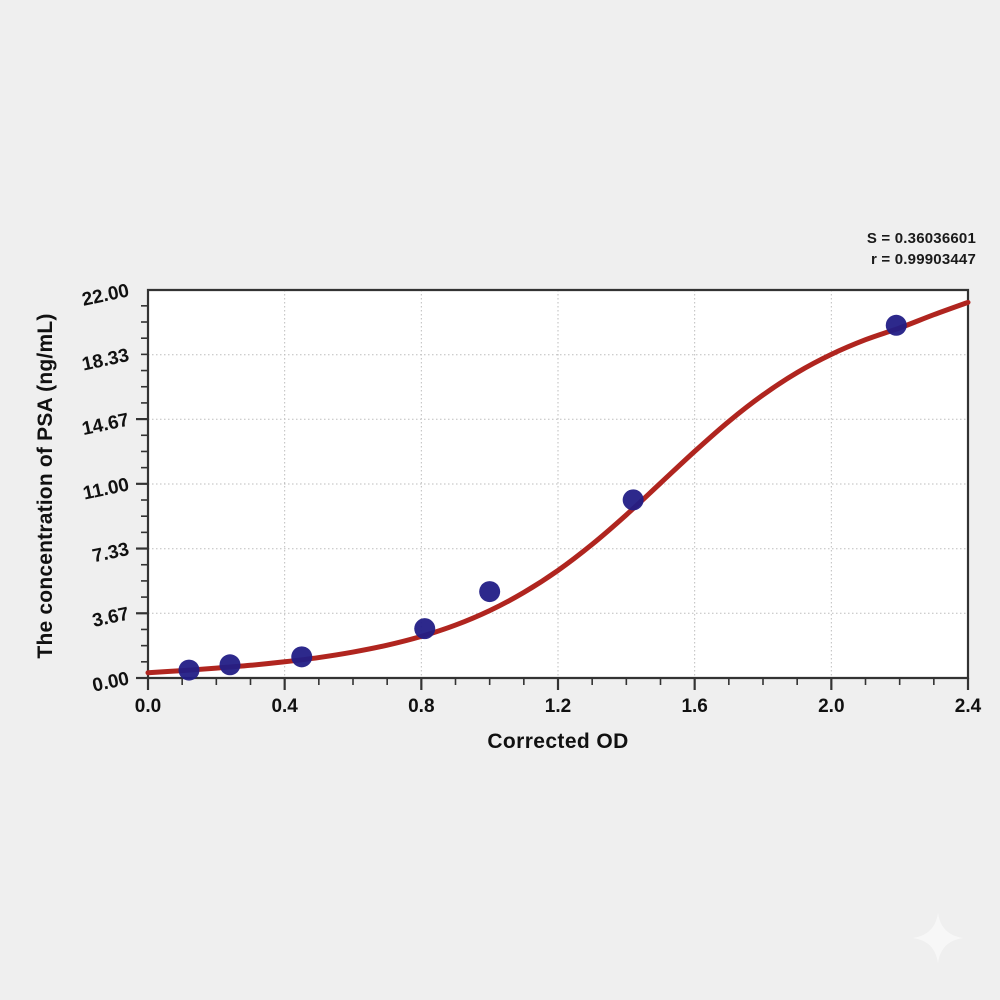 This screenshot has height=1000, width=1000. Describe the element at coordinates (110, 618) in the screenshot. I see `y-axis-tick-label: 3.67` at that location.